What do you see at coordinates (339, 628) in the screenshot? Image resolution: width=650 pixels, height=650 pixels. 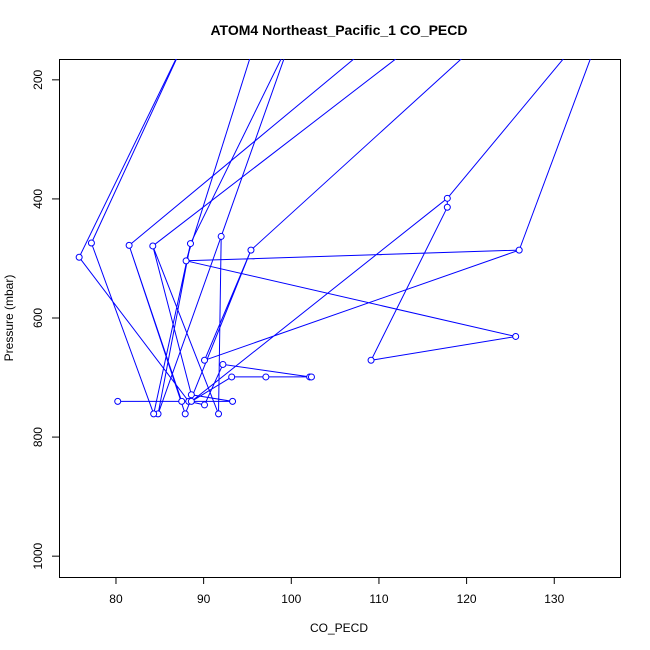 I see `x-axis-label: CO_PECD` at bounding box center [339, 628].